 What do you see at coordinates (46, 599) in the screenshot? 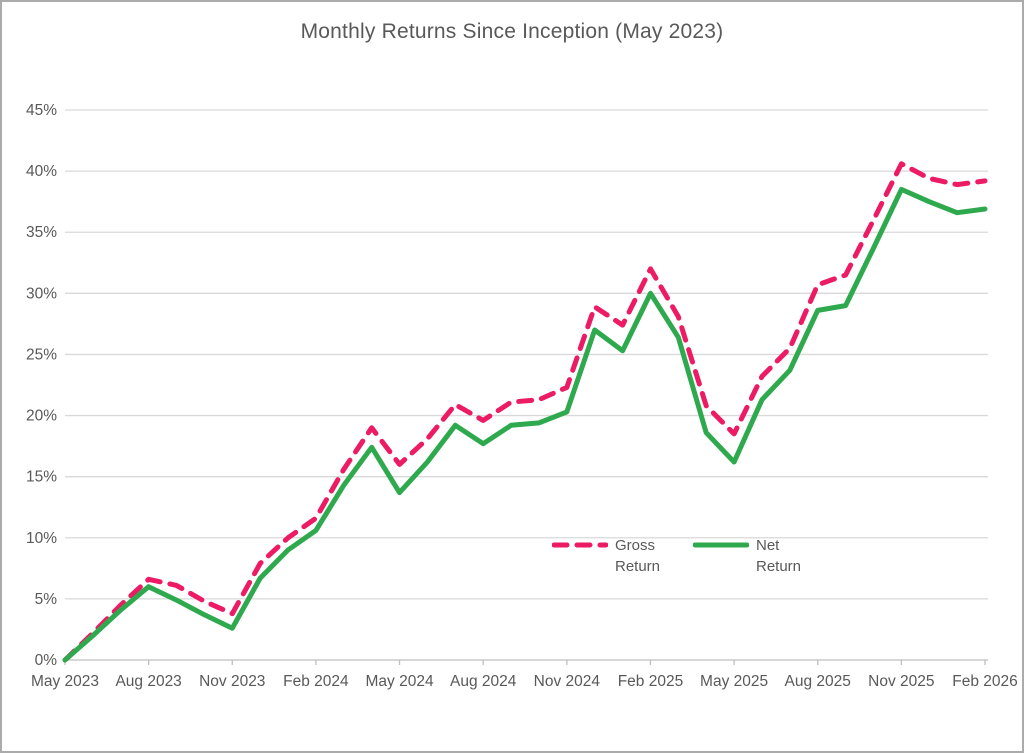
I see `y-axis-label: 5%` at bounding box center [46, 599].